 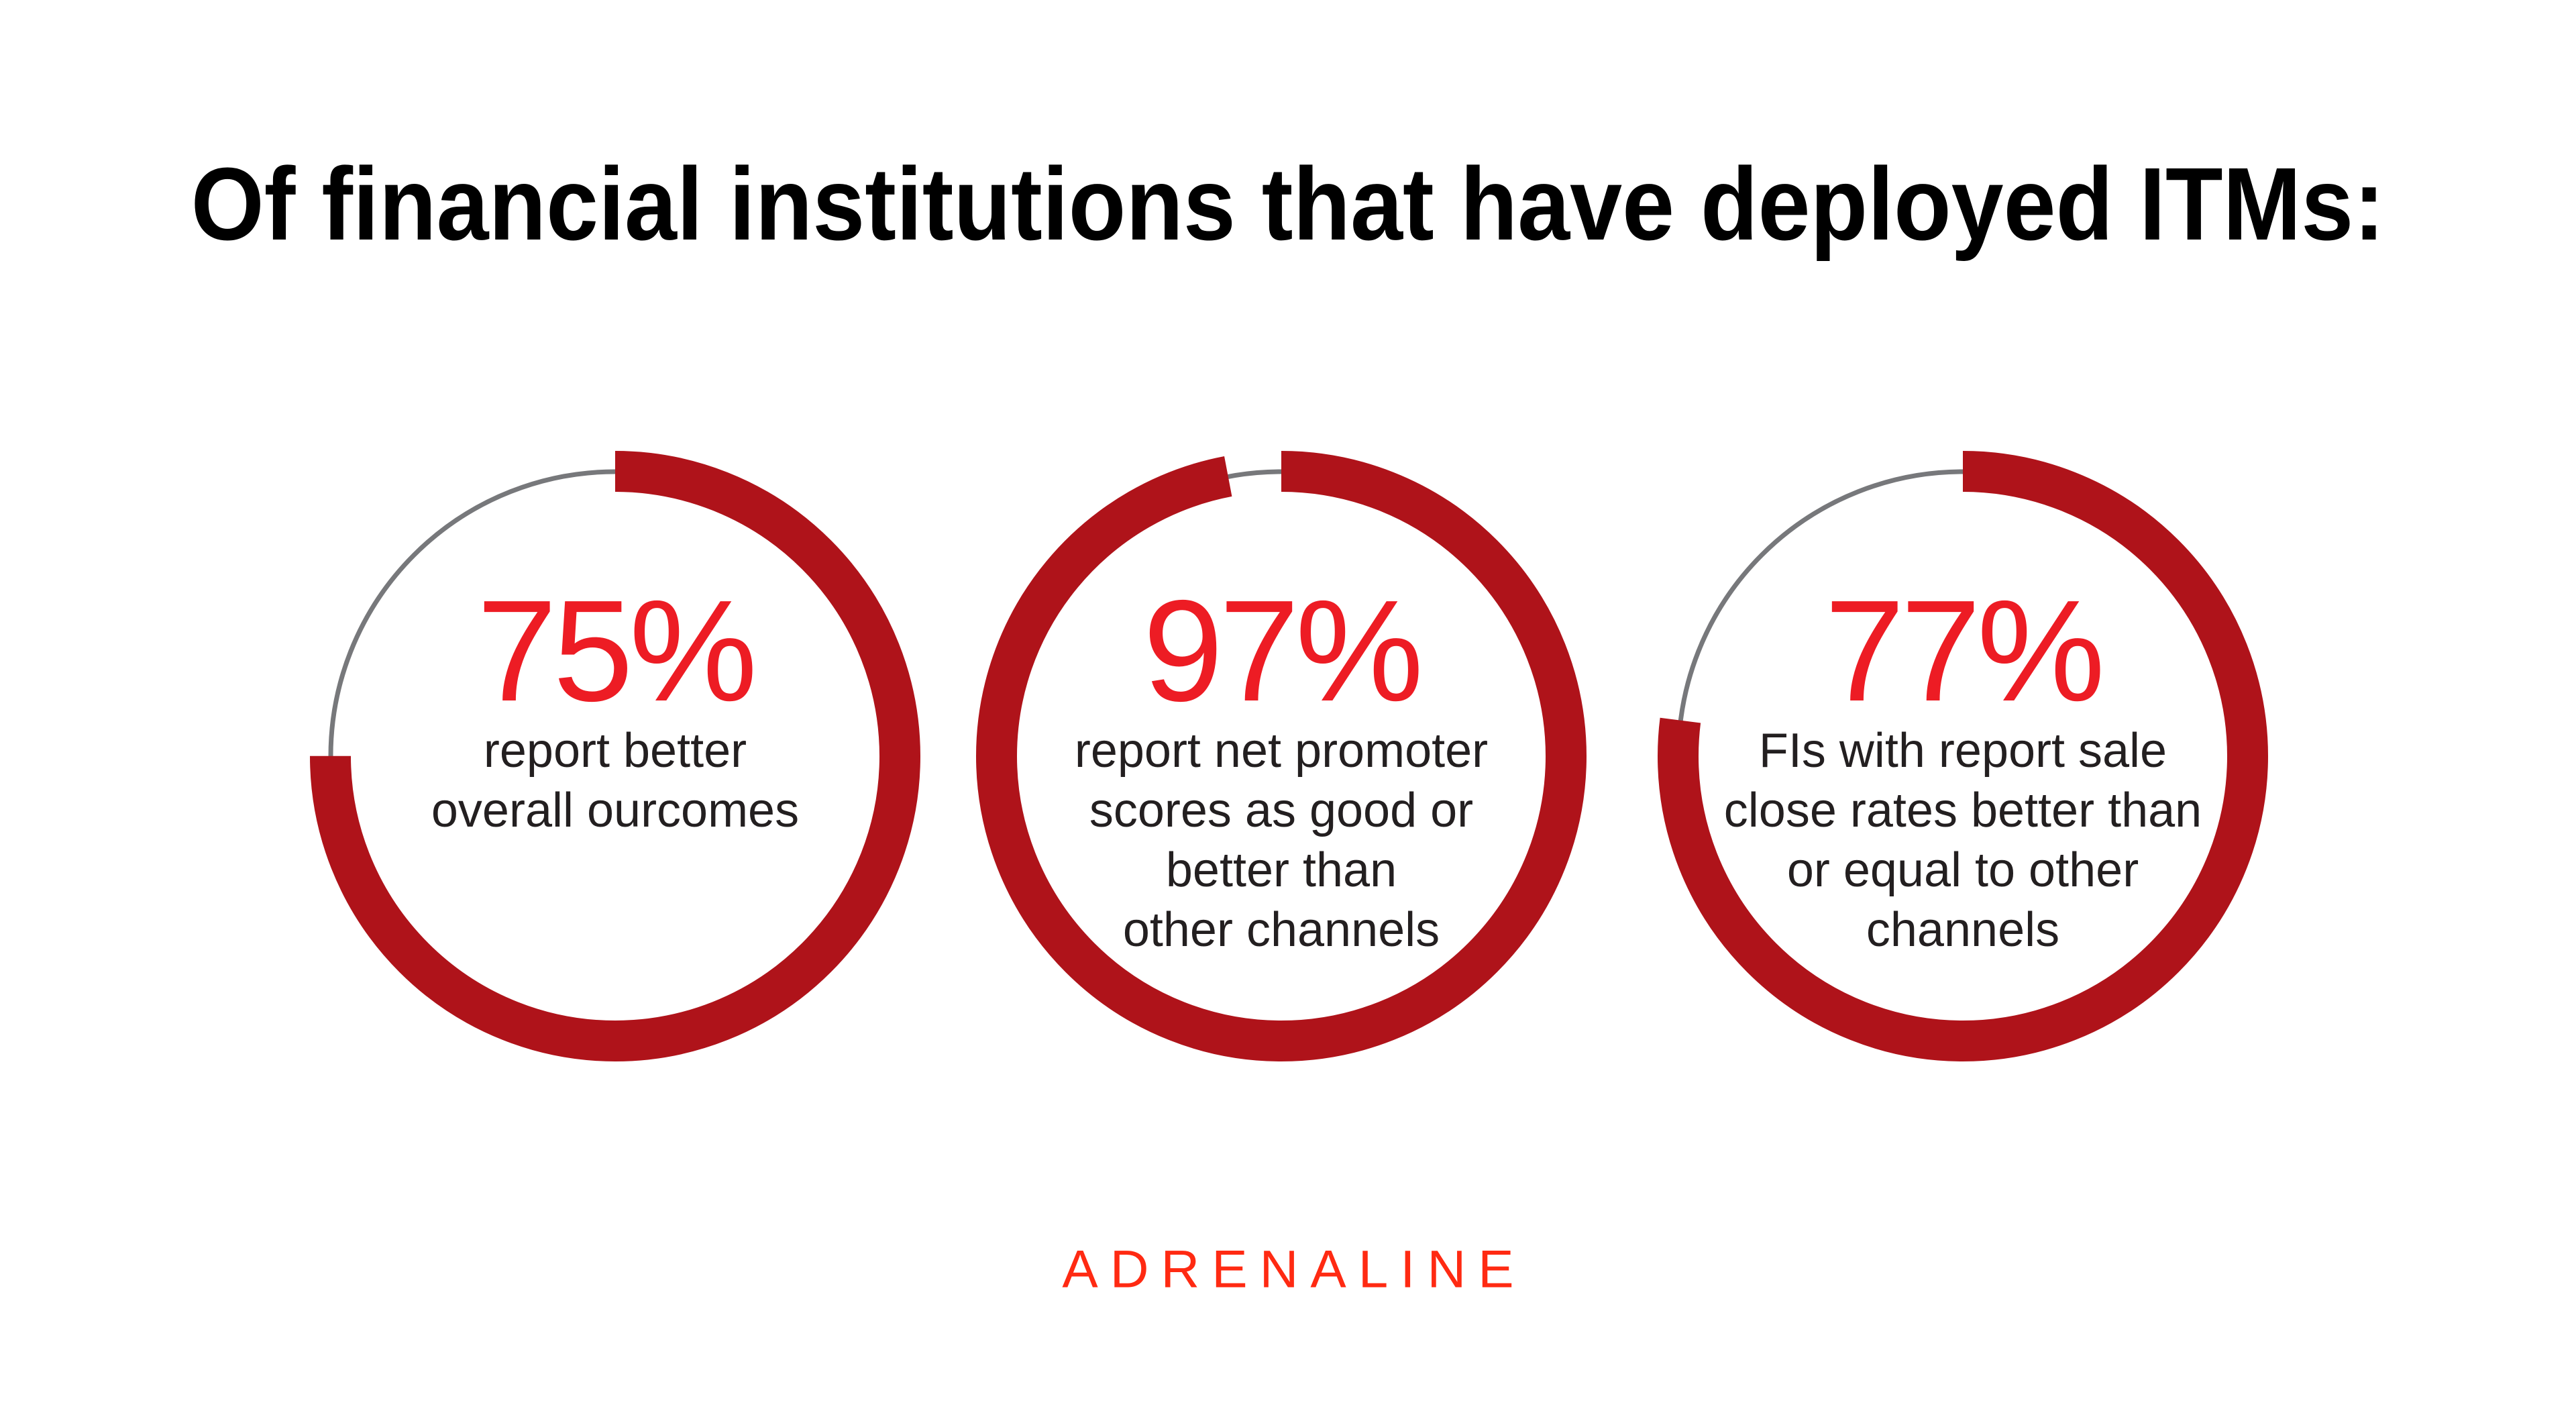 What do you see at coordinates (1281, 870) in the screenshot?
I see `description-line: better than` at bounding box center [1281, 870].